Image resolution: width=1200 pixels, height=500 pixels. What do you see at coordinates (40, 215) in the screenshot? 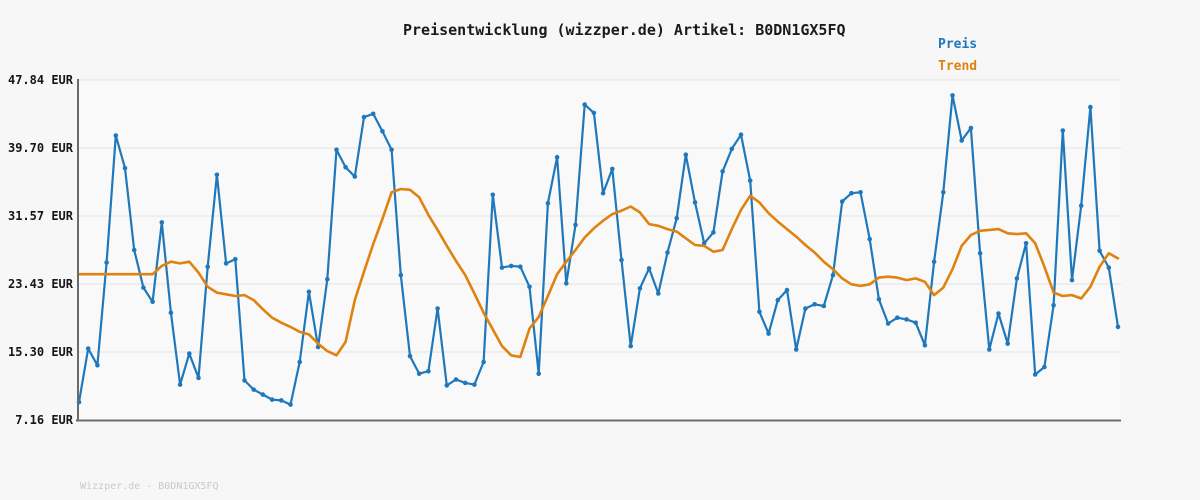
I see `y-axis-tick-label: 31.57 EUR` at bounding box center [40, 215].